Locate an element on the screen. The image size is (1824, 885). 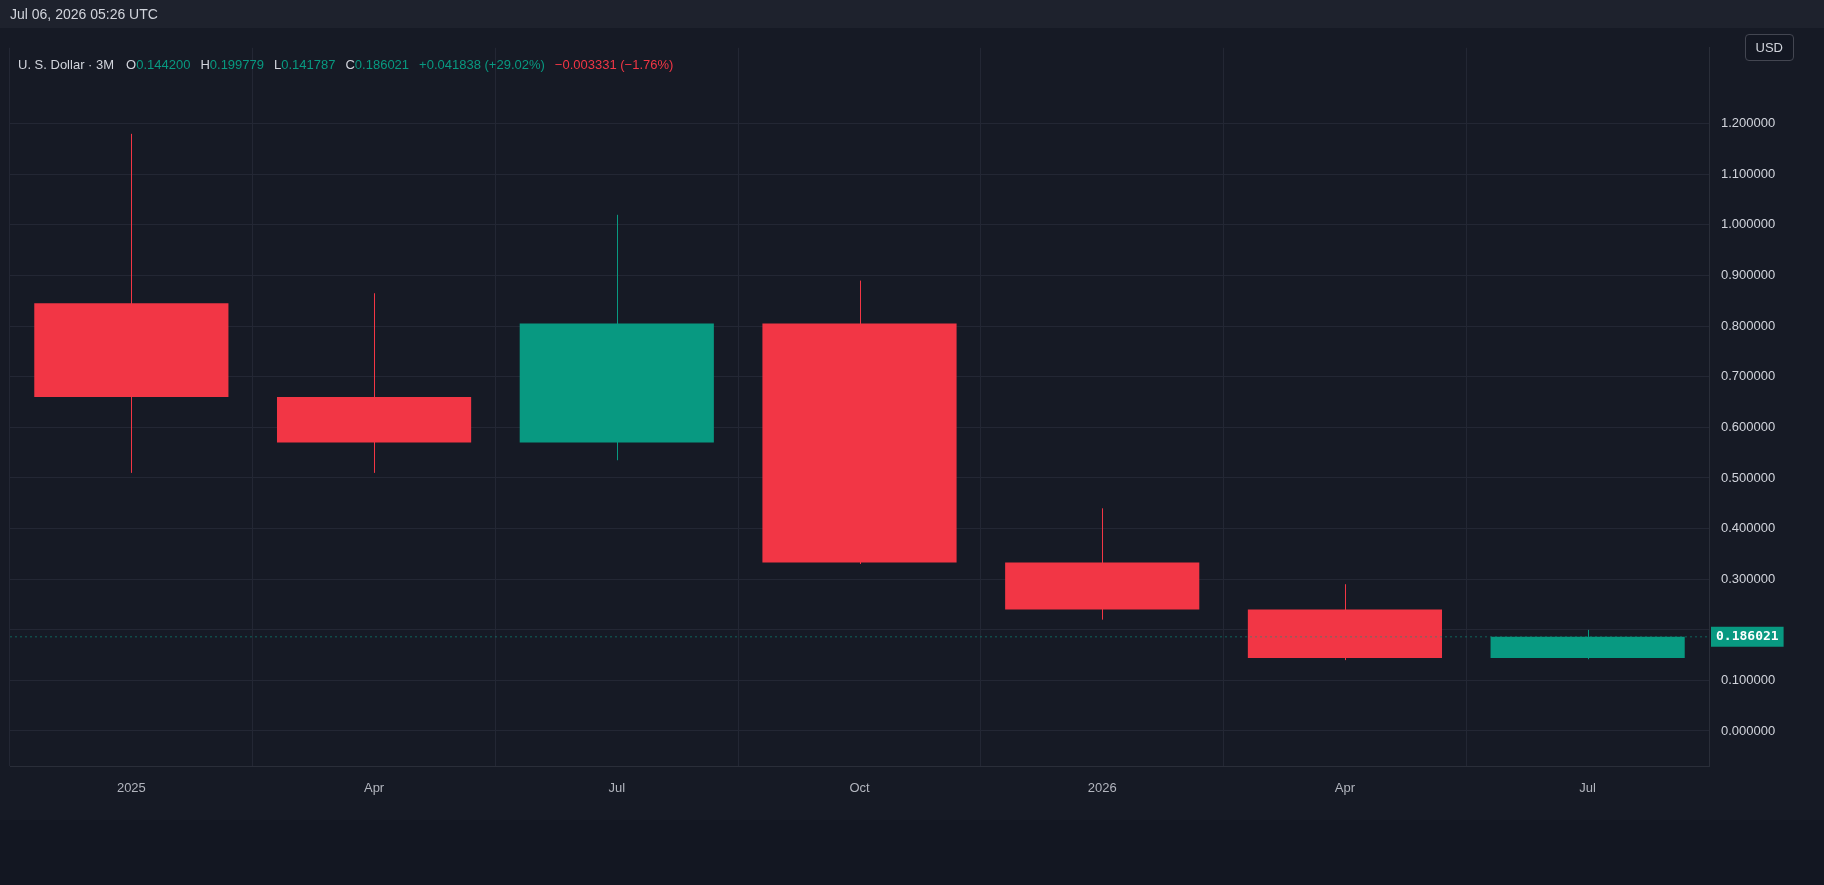
y-tick-label: 1.000000 is located at coordinates (1748, 224).